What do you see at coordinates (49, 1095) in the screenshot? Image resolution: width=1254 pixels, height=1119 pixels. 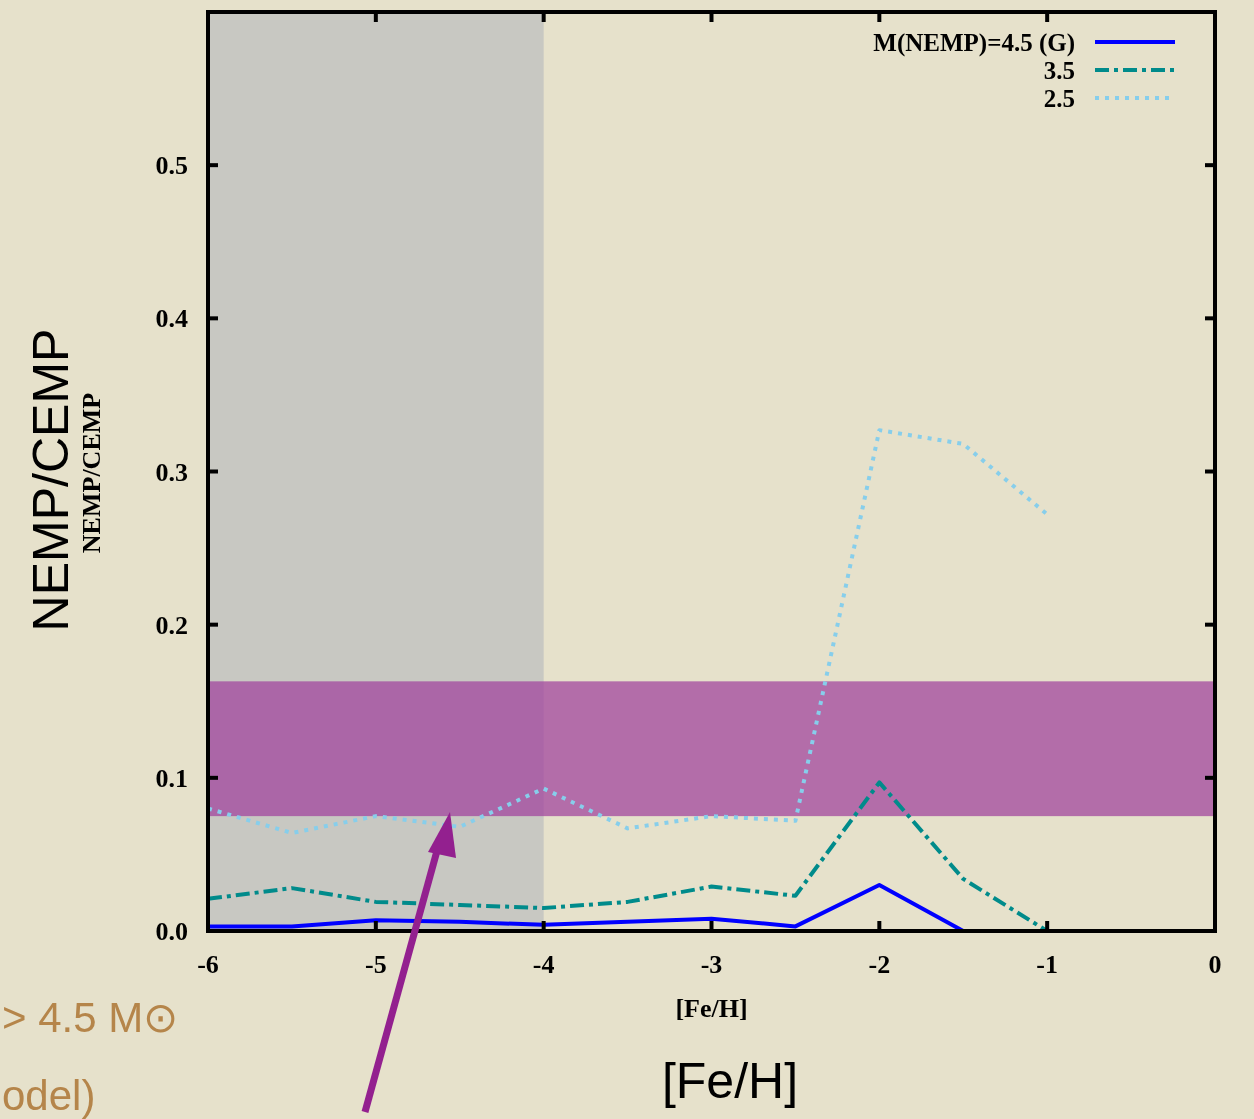 I see `text: odel)` at bounding box center [49, 1095].